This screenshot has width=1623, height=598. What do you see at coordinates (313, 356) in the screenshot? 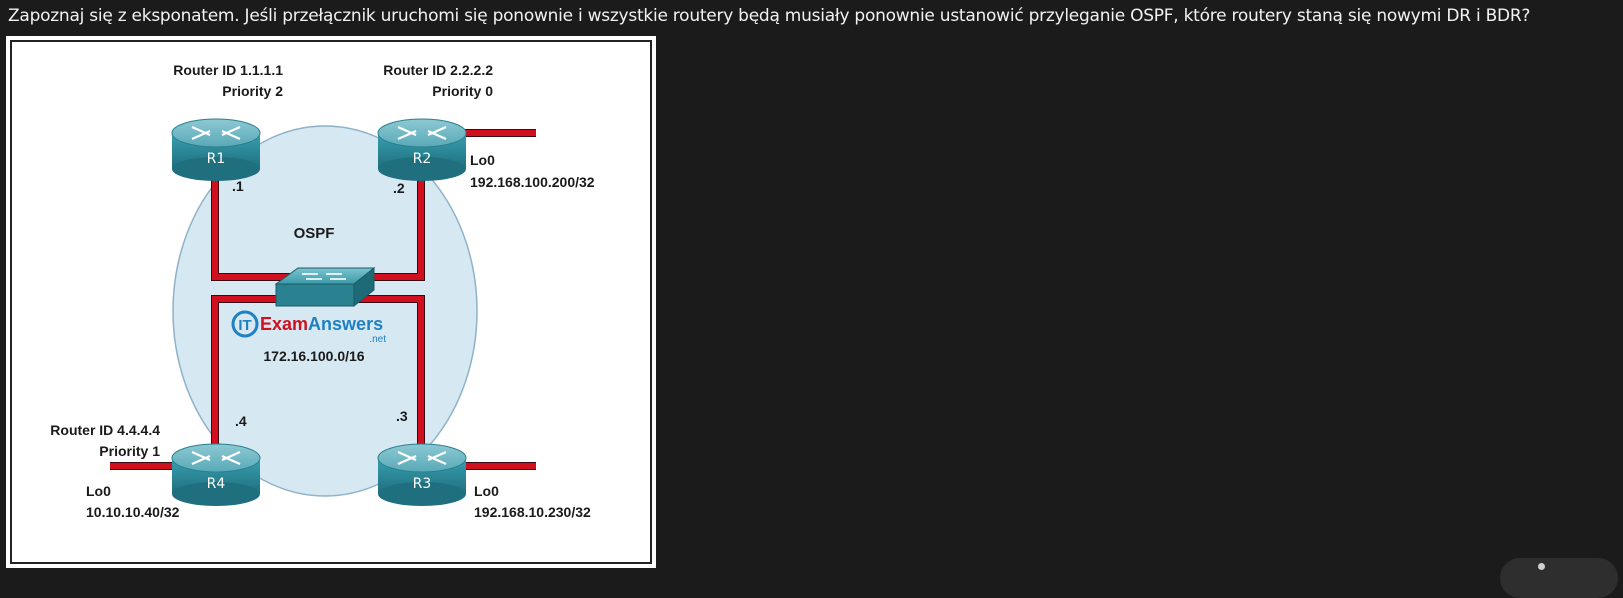
I see `network-address: 172.16.100.0/16` at bounding box center [313, 356].